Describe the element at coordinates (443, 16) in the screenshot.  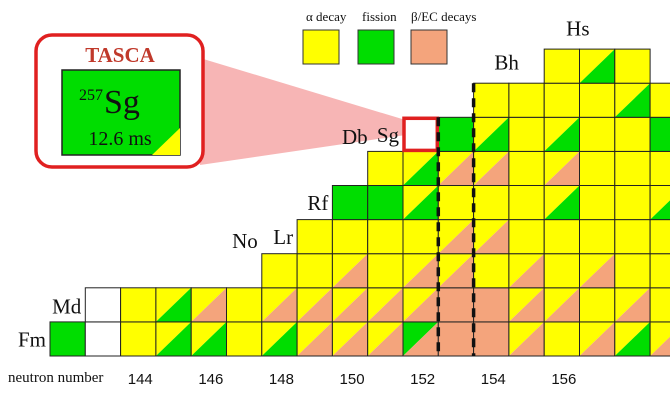
I see `legend-label-b: β/EC decays` at that location.